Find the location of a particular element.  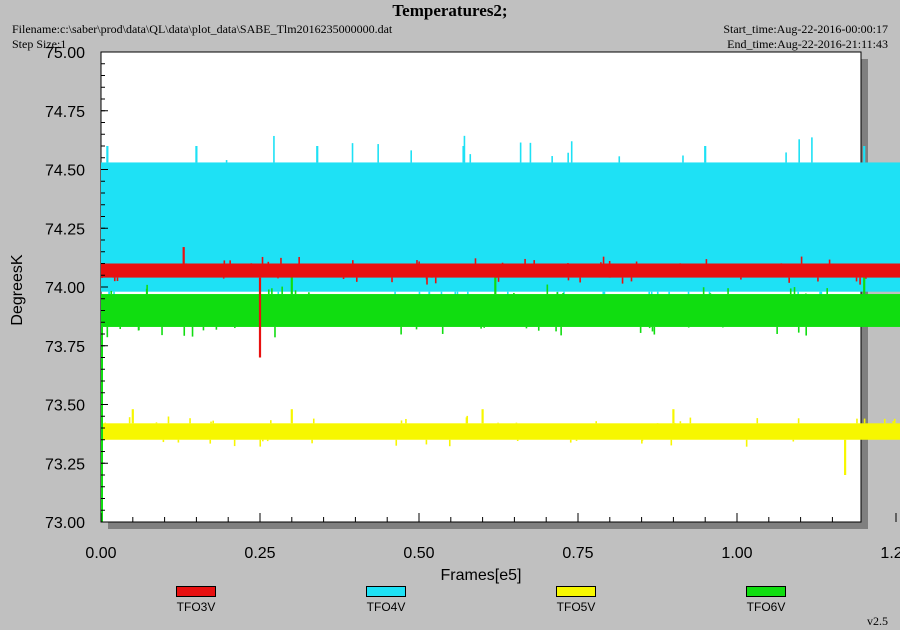

series-band-tfo3v is located at coordinates (500, 270).